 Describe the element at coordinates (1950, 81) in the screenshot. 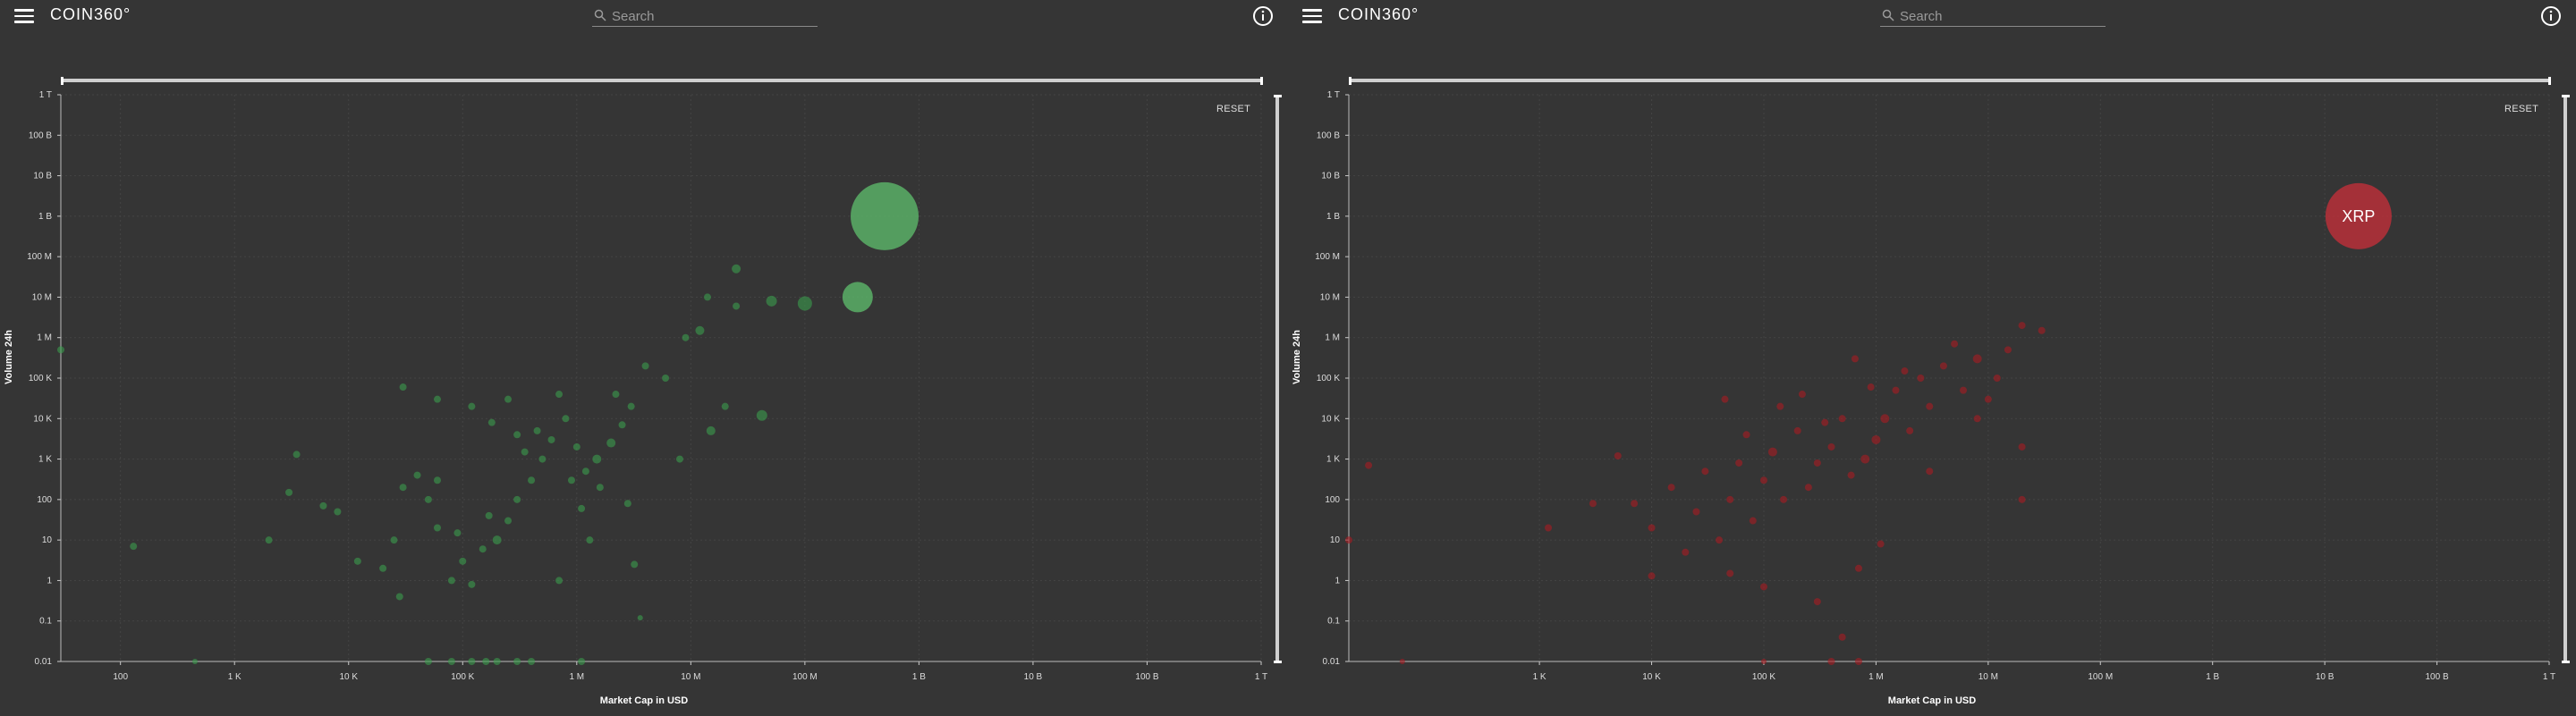

I see `horizontal-range-slider` at that location.